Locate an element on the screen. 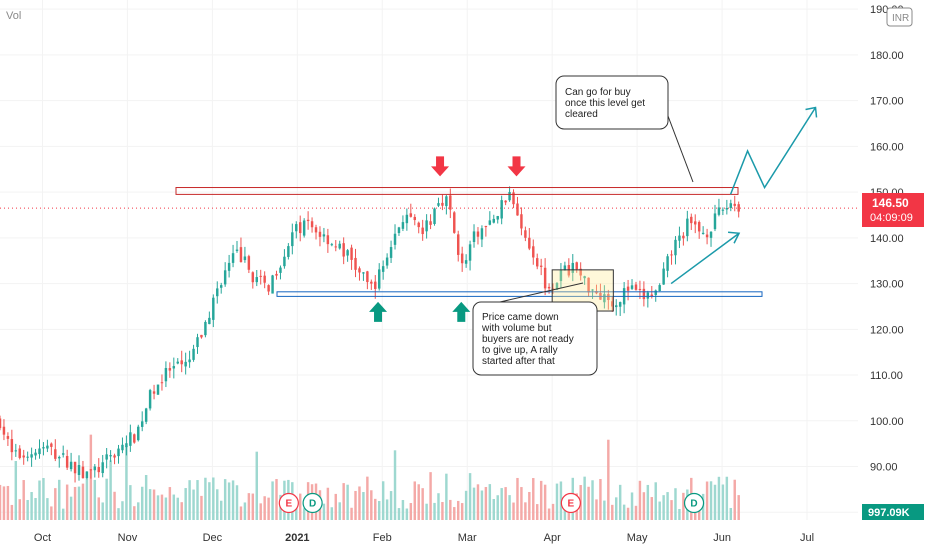  support-level is located at coordinates (519, 294).